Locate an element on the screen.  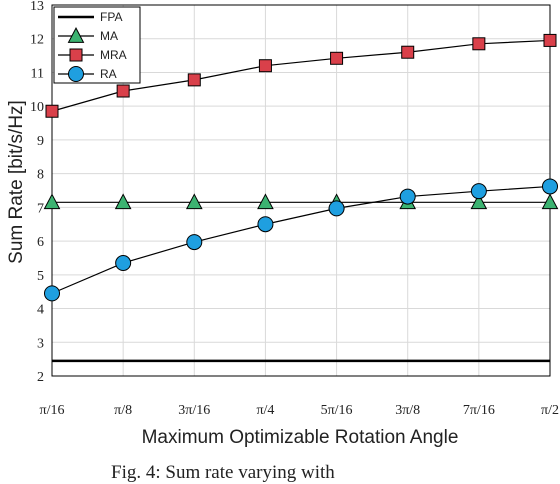
y-axis-title: Sum Rate [bit/s/Hz] is located at coordinates (16, 182).